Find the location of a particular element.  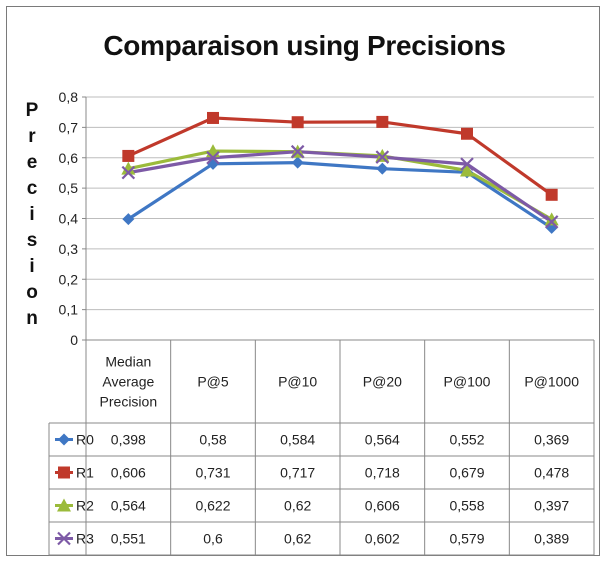

y-tick-label: 0,7 is located at coordinates (69, 127).